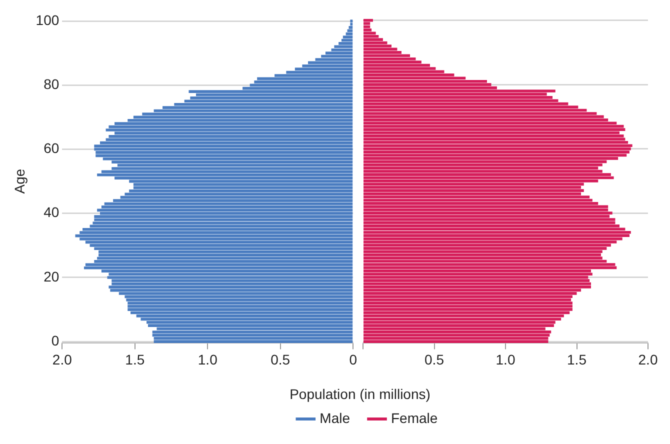 The height and width of the screenshot is (444, 670). Describe the element at coordinates (52, 212) in the screenshot. I see `y-tick-label: 40` at that location.